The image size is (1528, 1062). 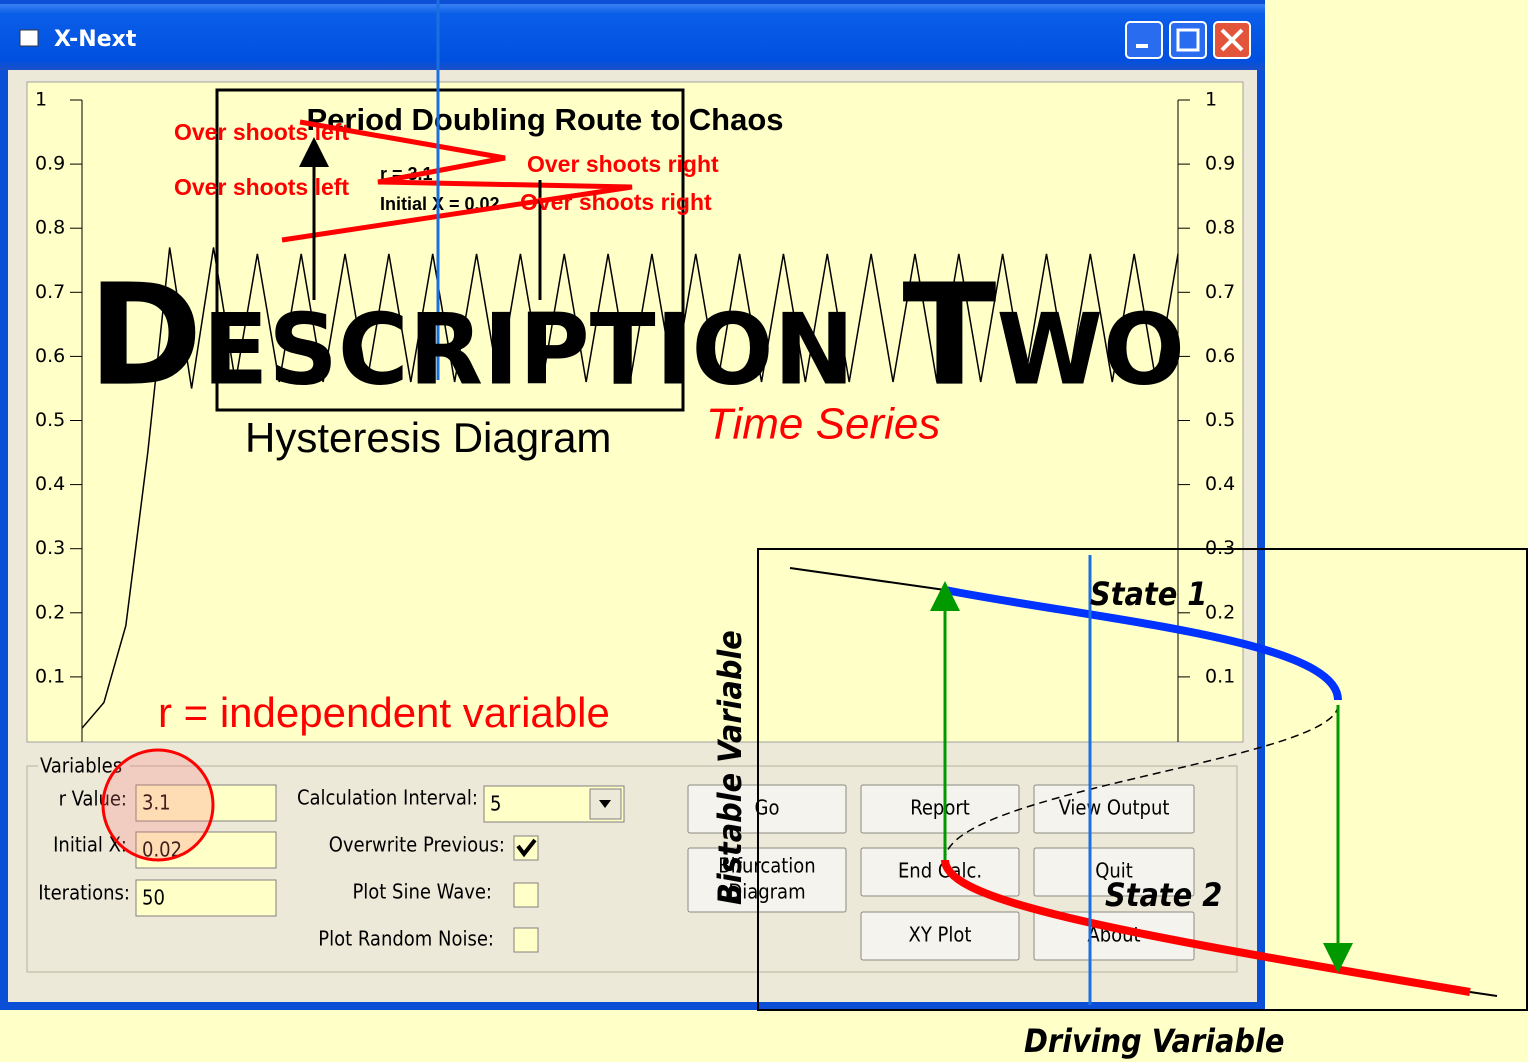 I want to click on plot-x: Initial X = 0.02, so click(x=440, y=204).